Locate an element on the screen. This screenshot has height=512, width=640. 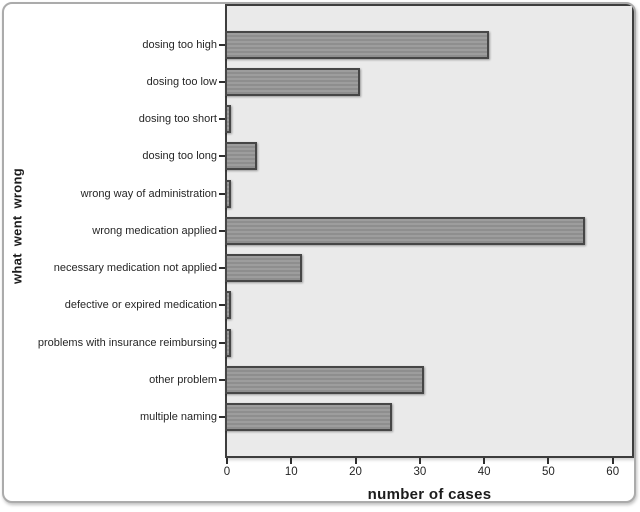
category-label-row: dosing too low is located at coordinates (116, 81).